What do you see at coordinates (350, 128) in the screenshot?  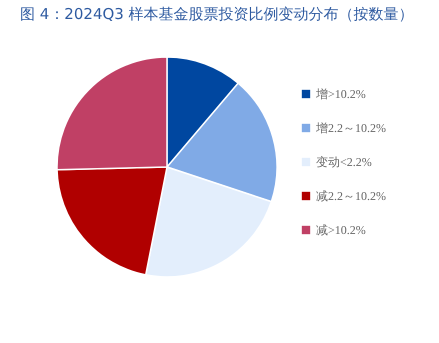 I see `legend-label: 增2.2～10.2%` at bounding box center [350, 128].